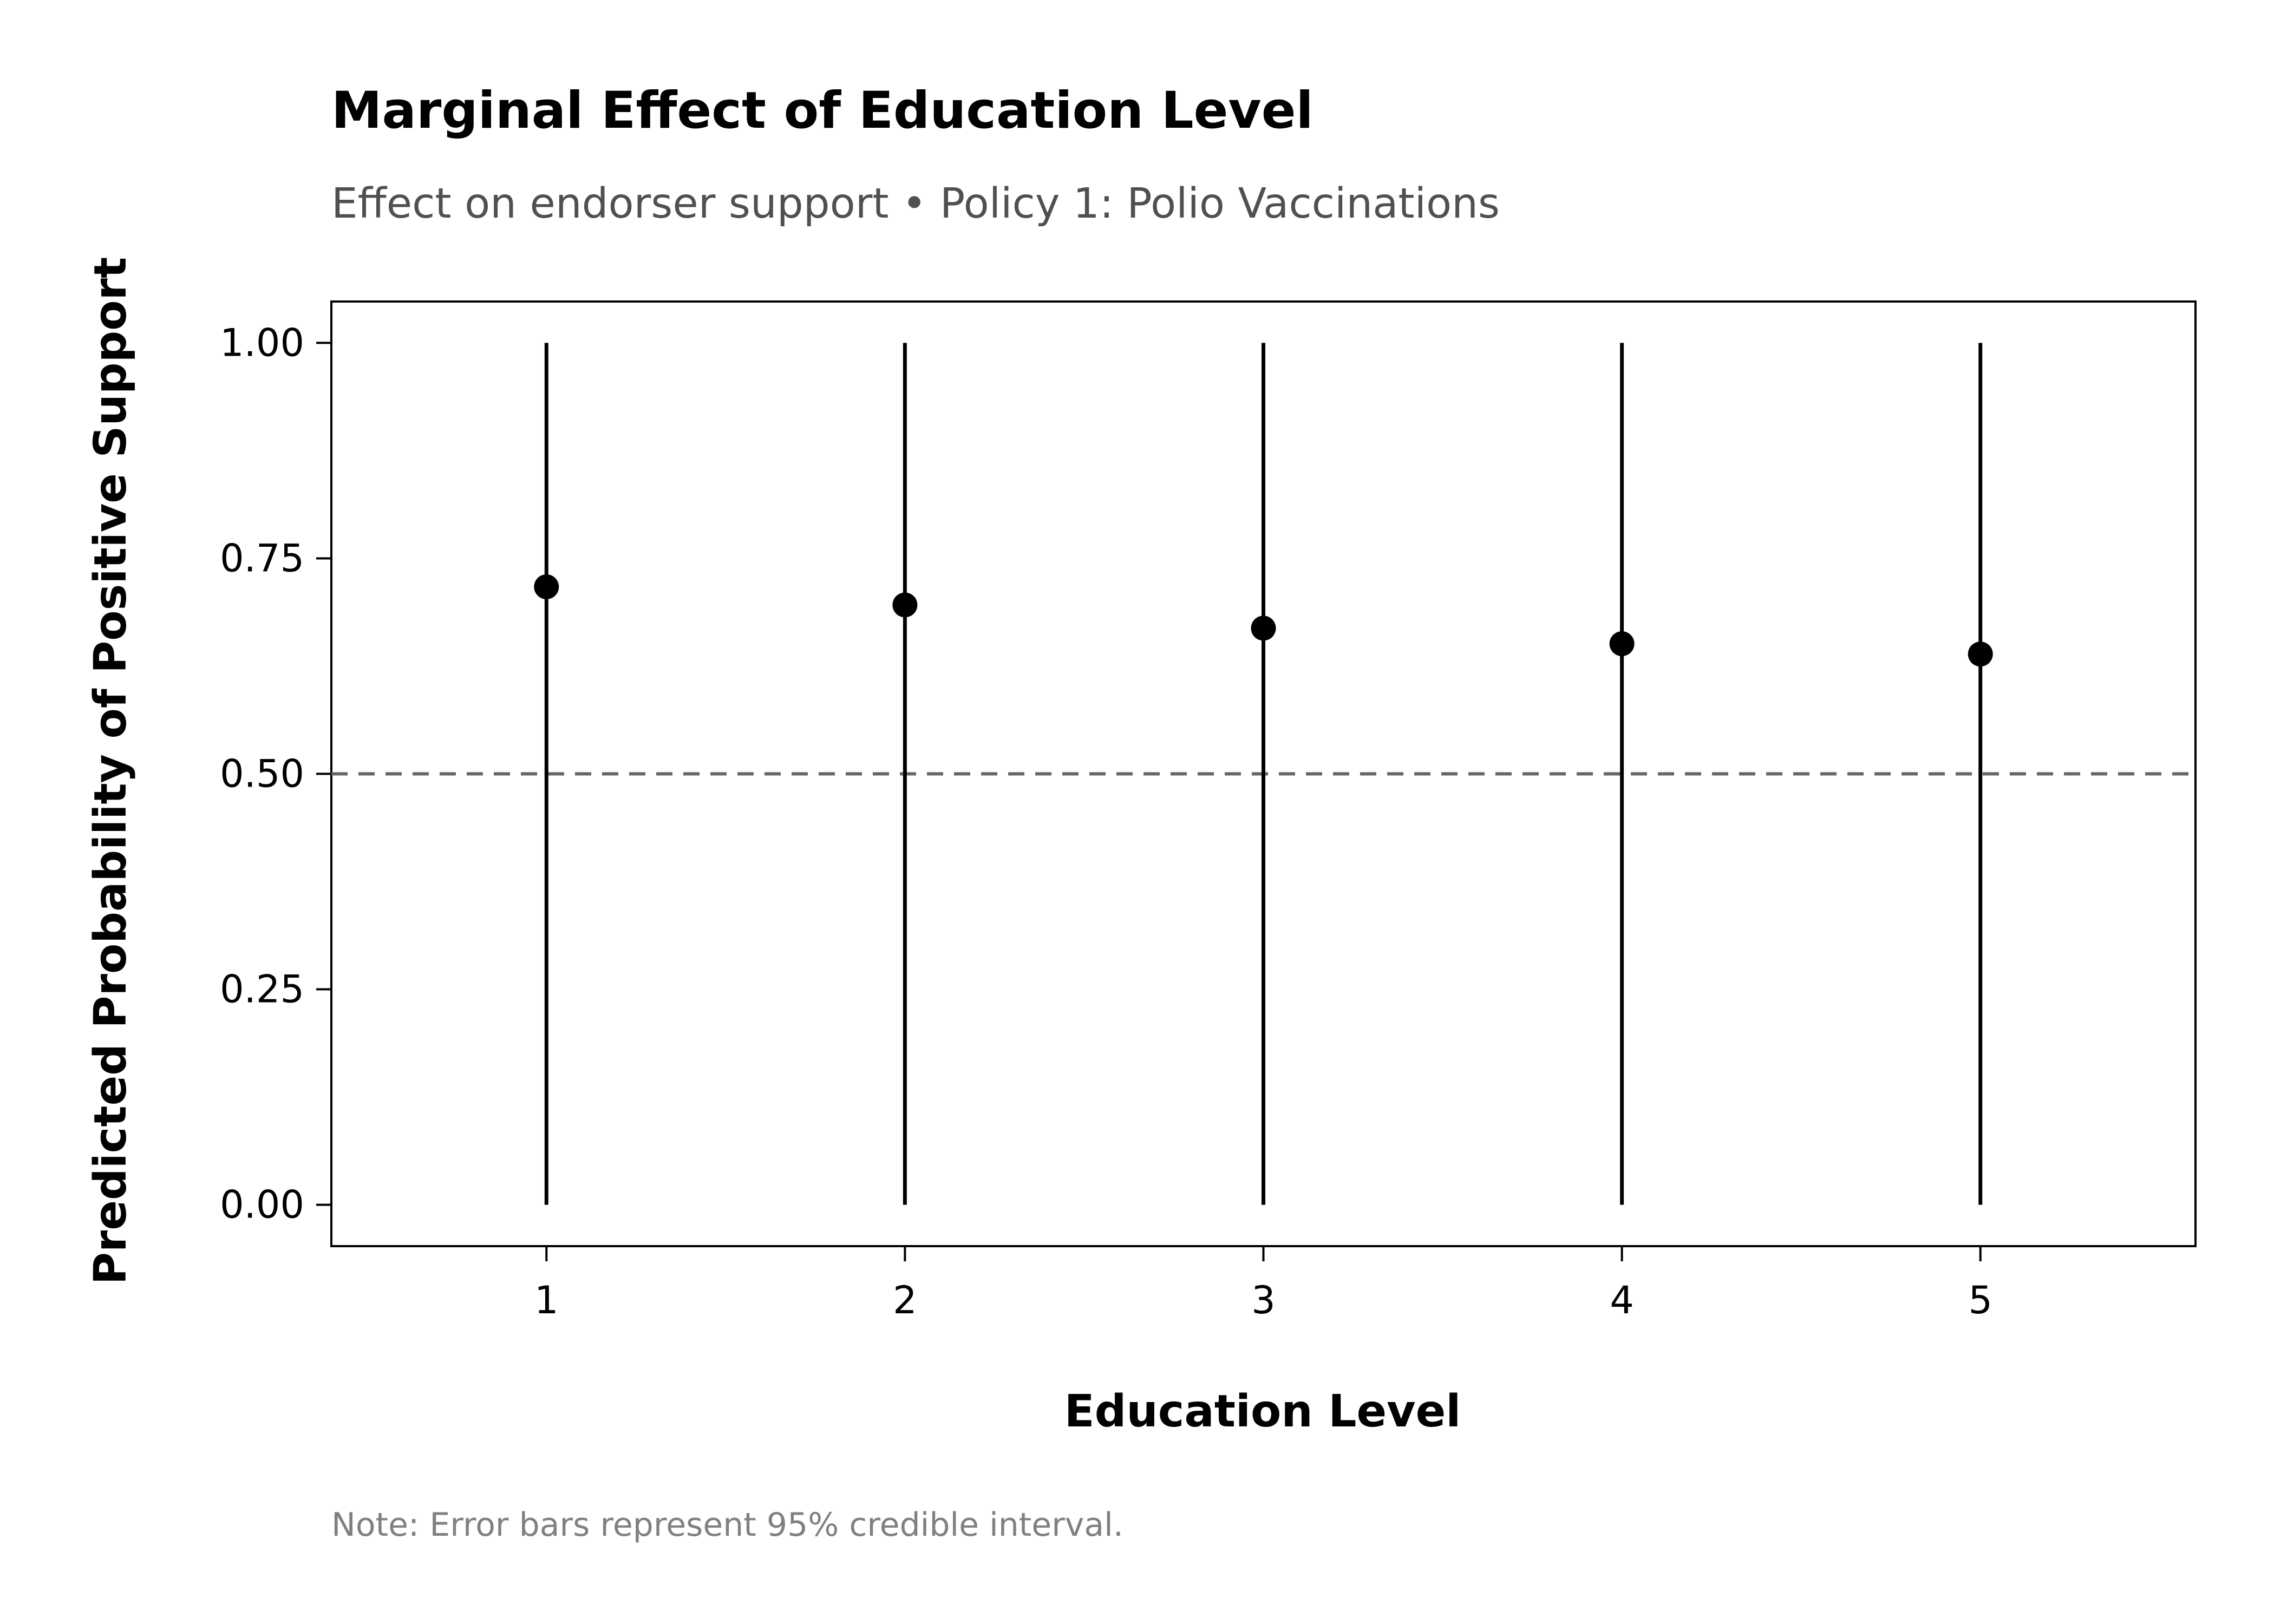 The height and width of the screenshot is (1624, 2274). What do you see at coordinates (822, 111) in the screenshot?
I see `chart-title: Marginal Effect of Education Level` at bounding box center [822, 111].